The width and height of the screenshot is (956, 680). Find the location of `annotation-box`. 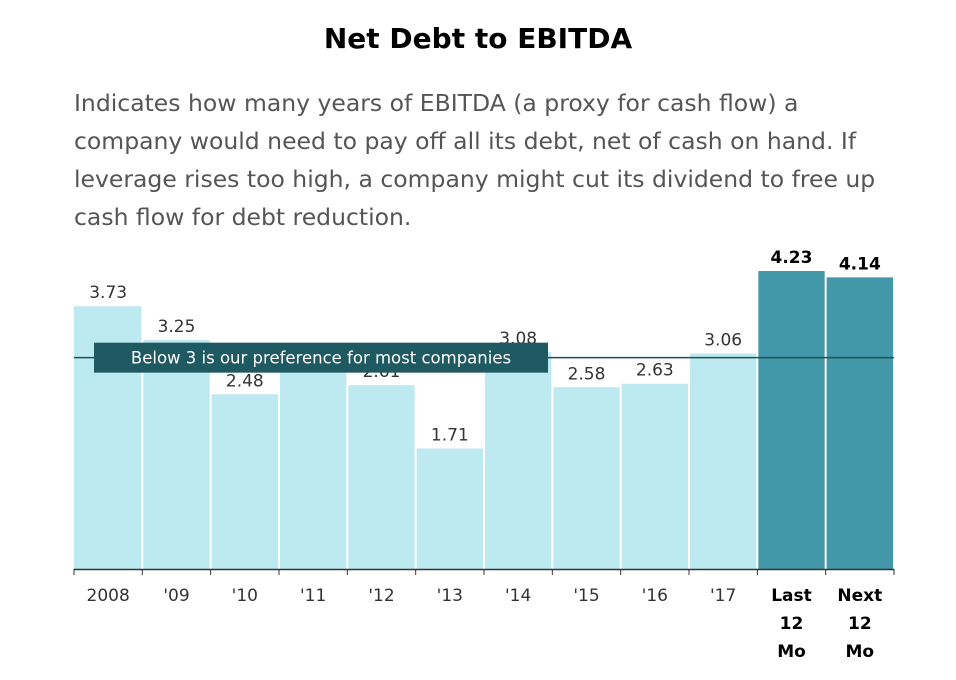

annotation-box is located at coordinates (321, 357).